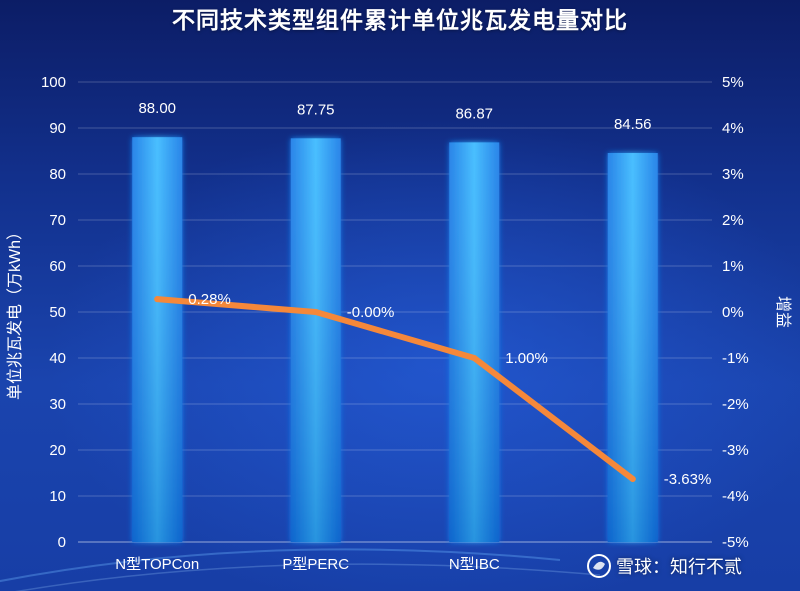 The height and width of the screenshot is (591, 800). Describe the element at coordinates (633, 124) in the screenshot. I see `bar-value-label: 84.56` at that location.